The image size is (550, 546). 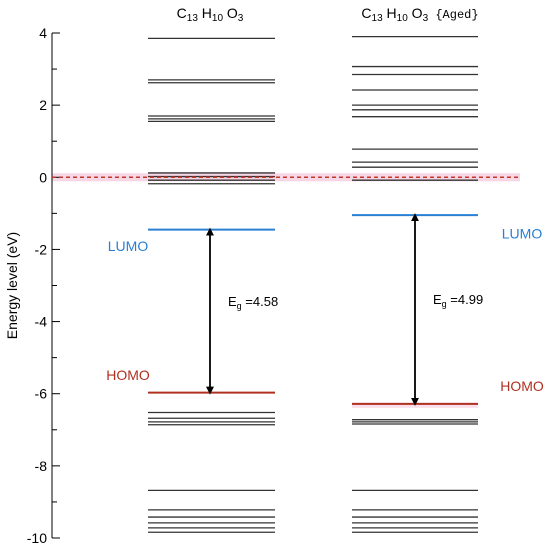 What do you see at coordinates (41, 466) in the screenshot?
I see `y-tick-label: -8` at bounding box center [41, 466].